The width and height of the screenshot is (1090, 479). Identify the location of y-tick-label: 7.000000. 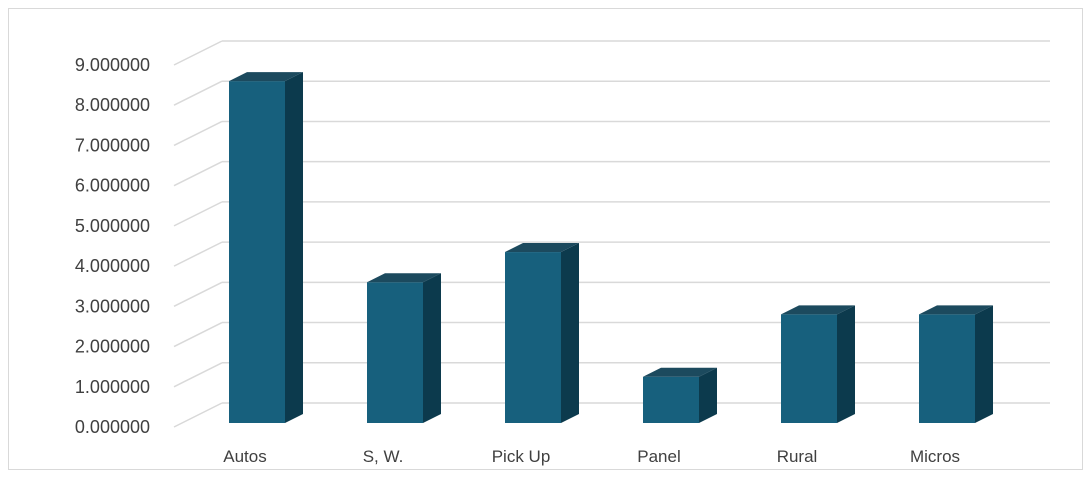
(112, 145).